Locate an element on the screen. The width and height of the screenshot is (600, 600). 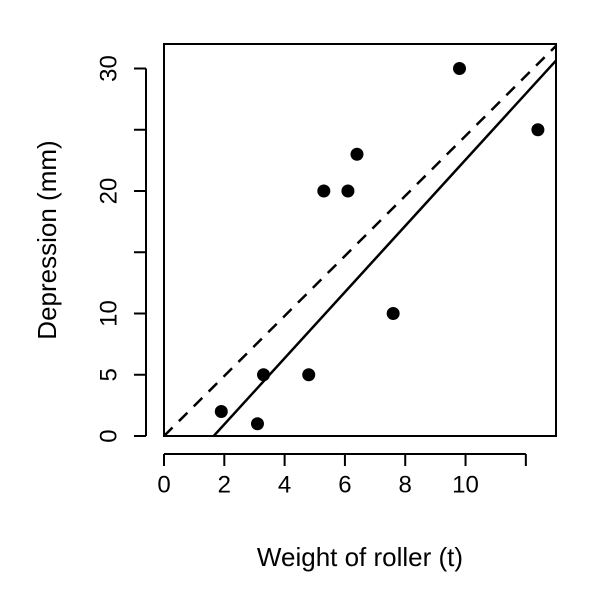
y-tick-label: 0 is located at coordinates (108, 435).